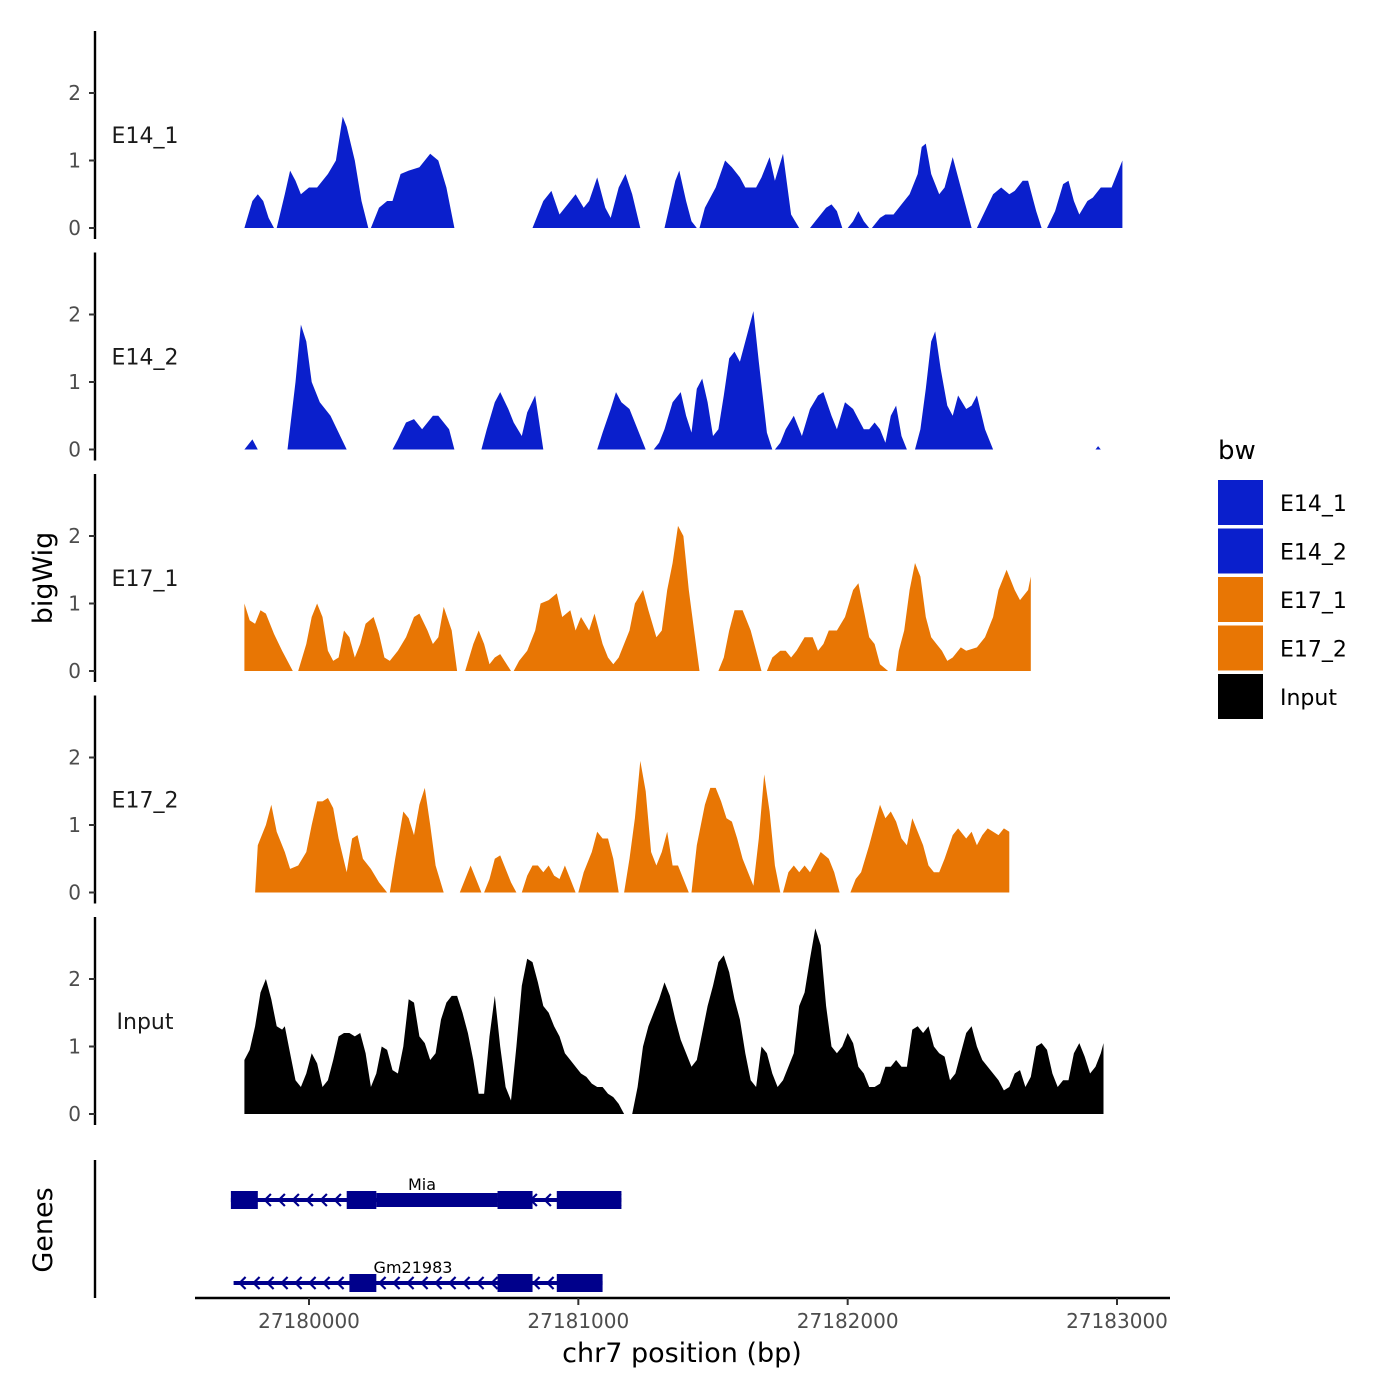 The height and width of the screenshot is (1400, 1400). Describe the element at coordinates (578, 1321) in the screenshot. I see `x-tick-label-27181000: 27181000` at that location.